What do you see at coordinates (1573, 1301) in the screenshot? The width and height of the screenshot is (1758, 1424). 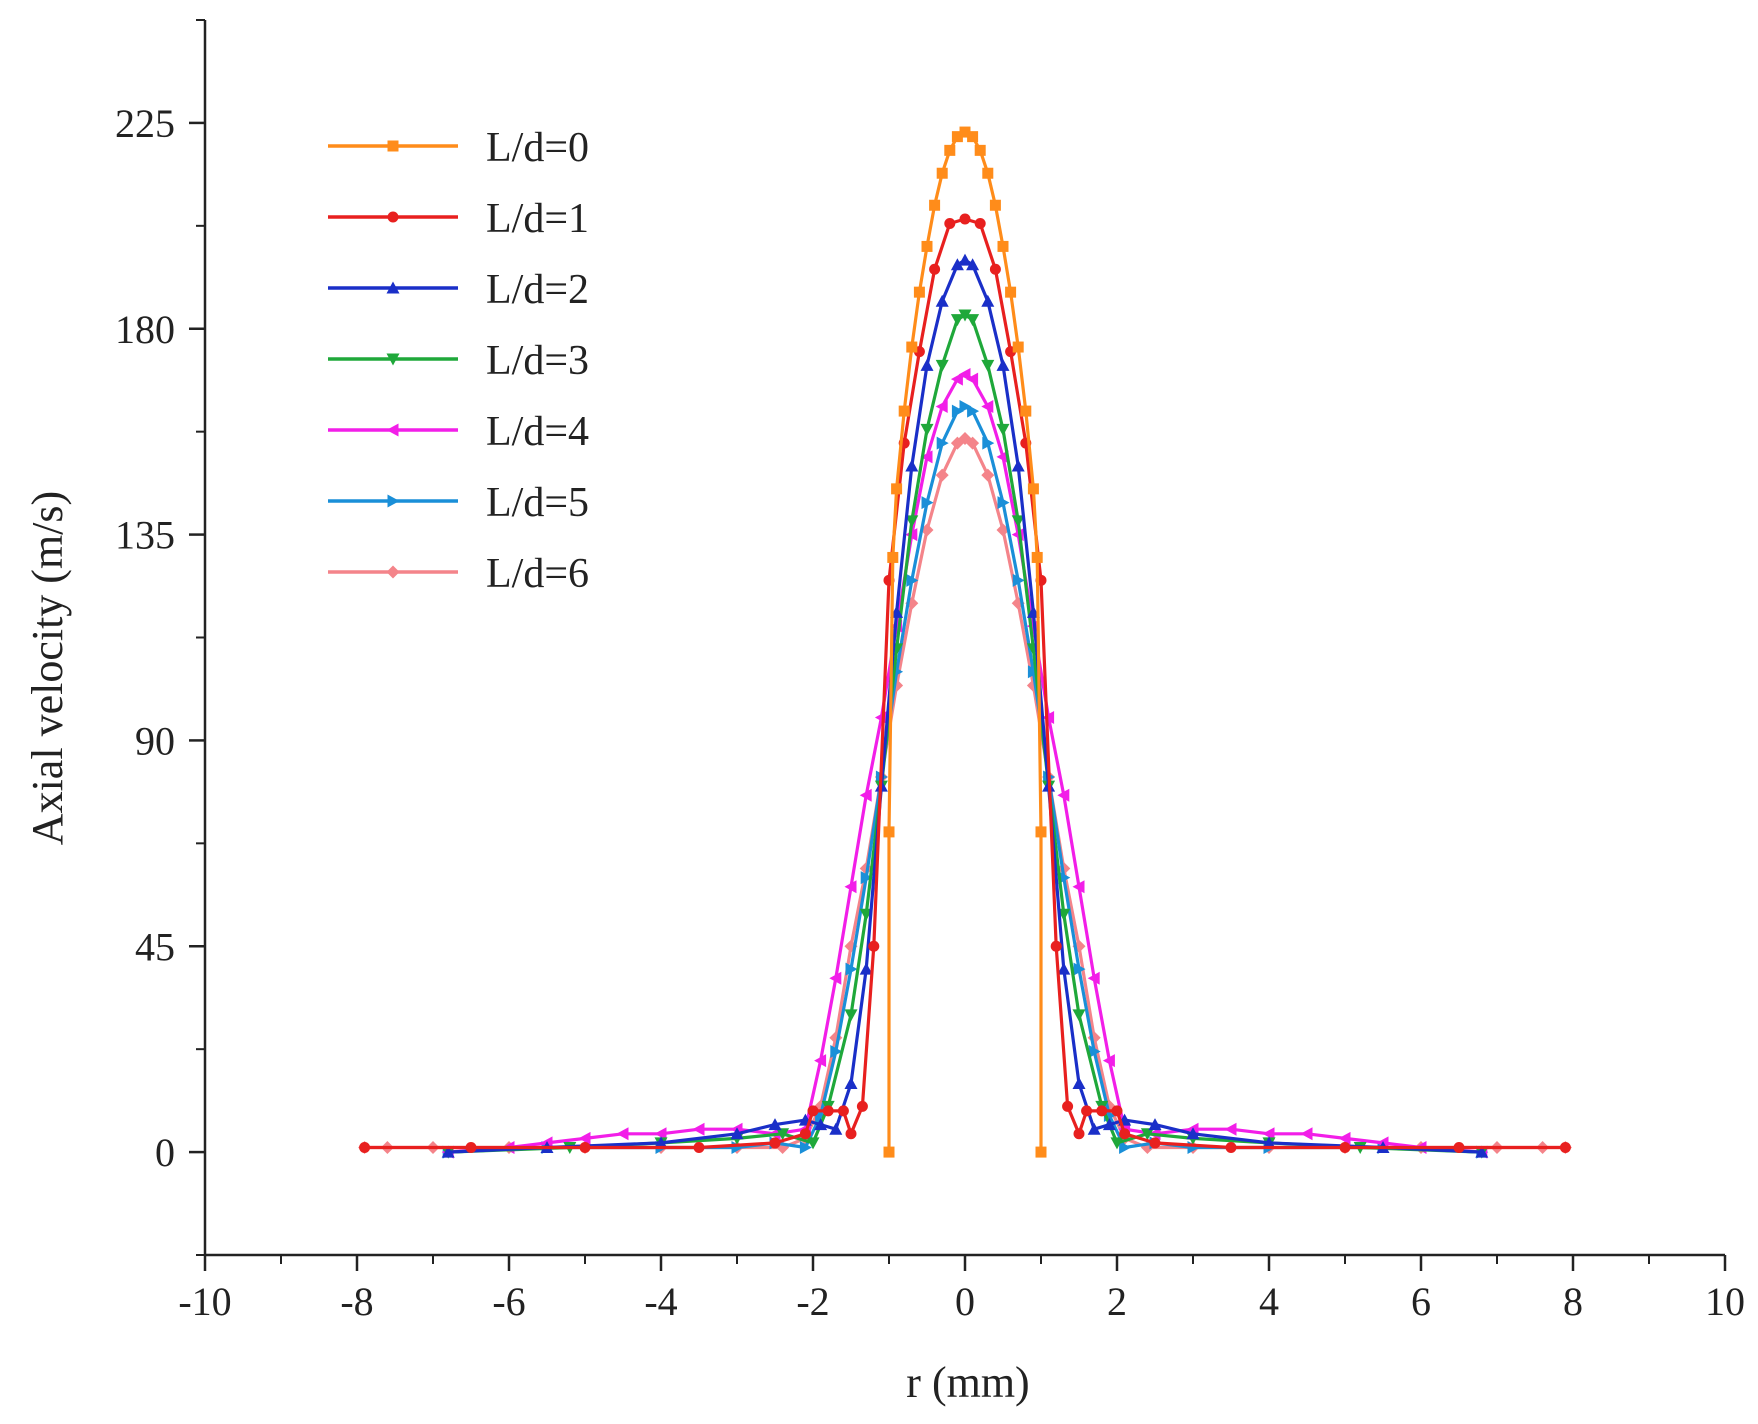 I see `x-tick-label: 8` at bounding box center [1573, 1301].